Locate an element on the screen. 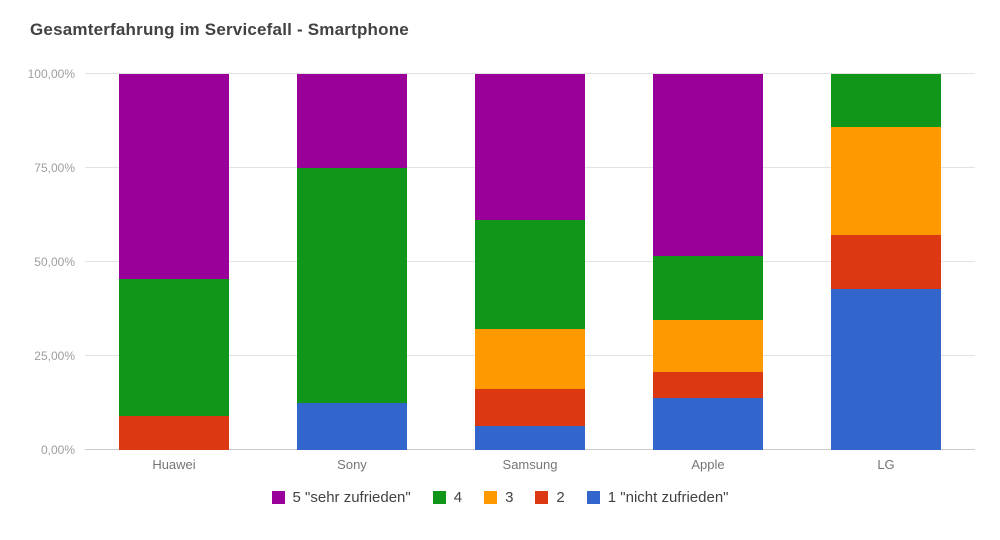  x-axis: Huawei Sony Samsung Apple LG is located at coordinates (530, 464).